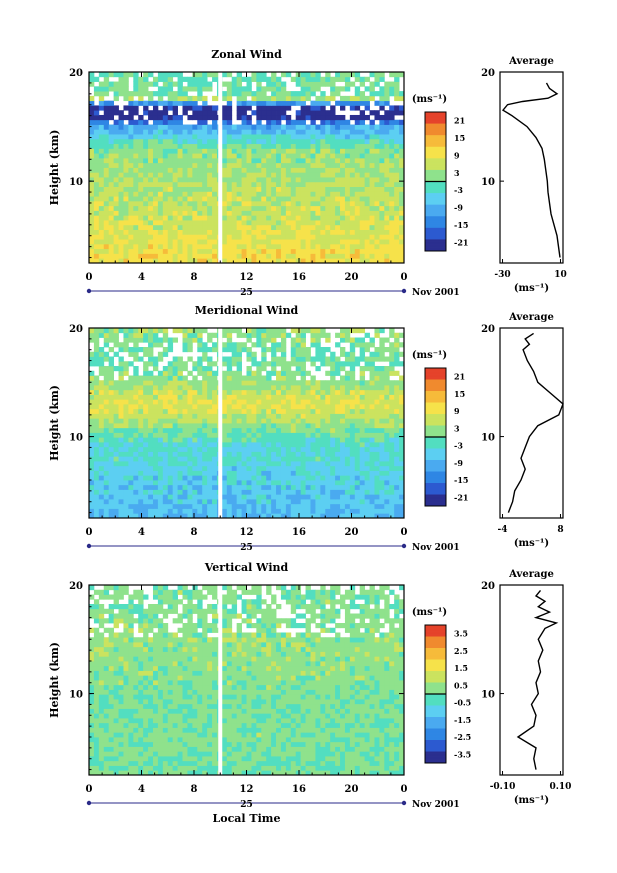 The width and height of the screenshot is (617, 873). What do you see at coordinates (461, 225) in the screenshot?
I see `colorbar-tick-label: -15` at bounding box center [461, 225].